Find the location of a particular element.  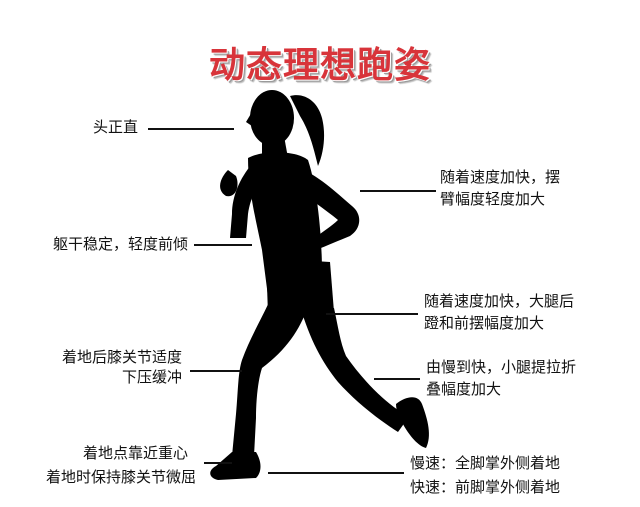

label-calf-1: 由慢到快，小腿提拉折 is located at coordinates (501, 367).